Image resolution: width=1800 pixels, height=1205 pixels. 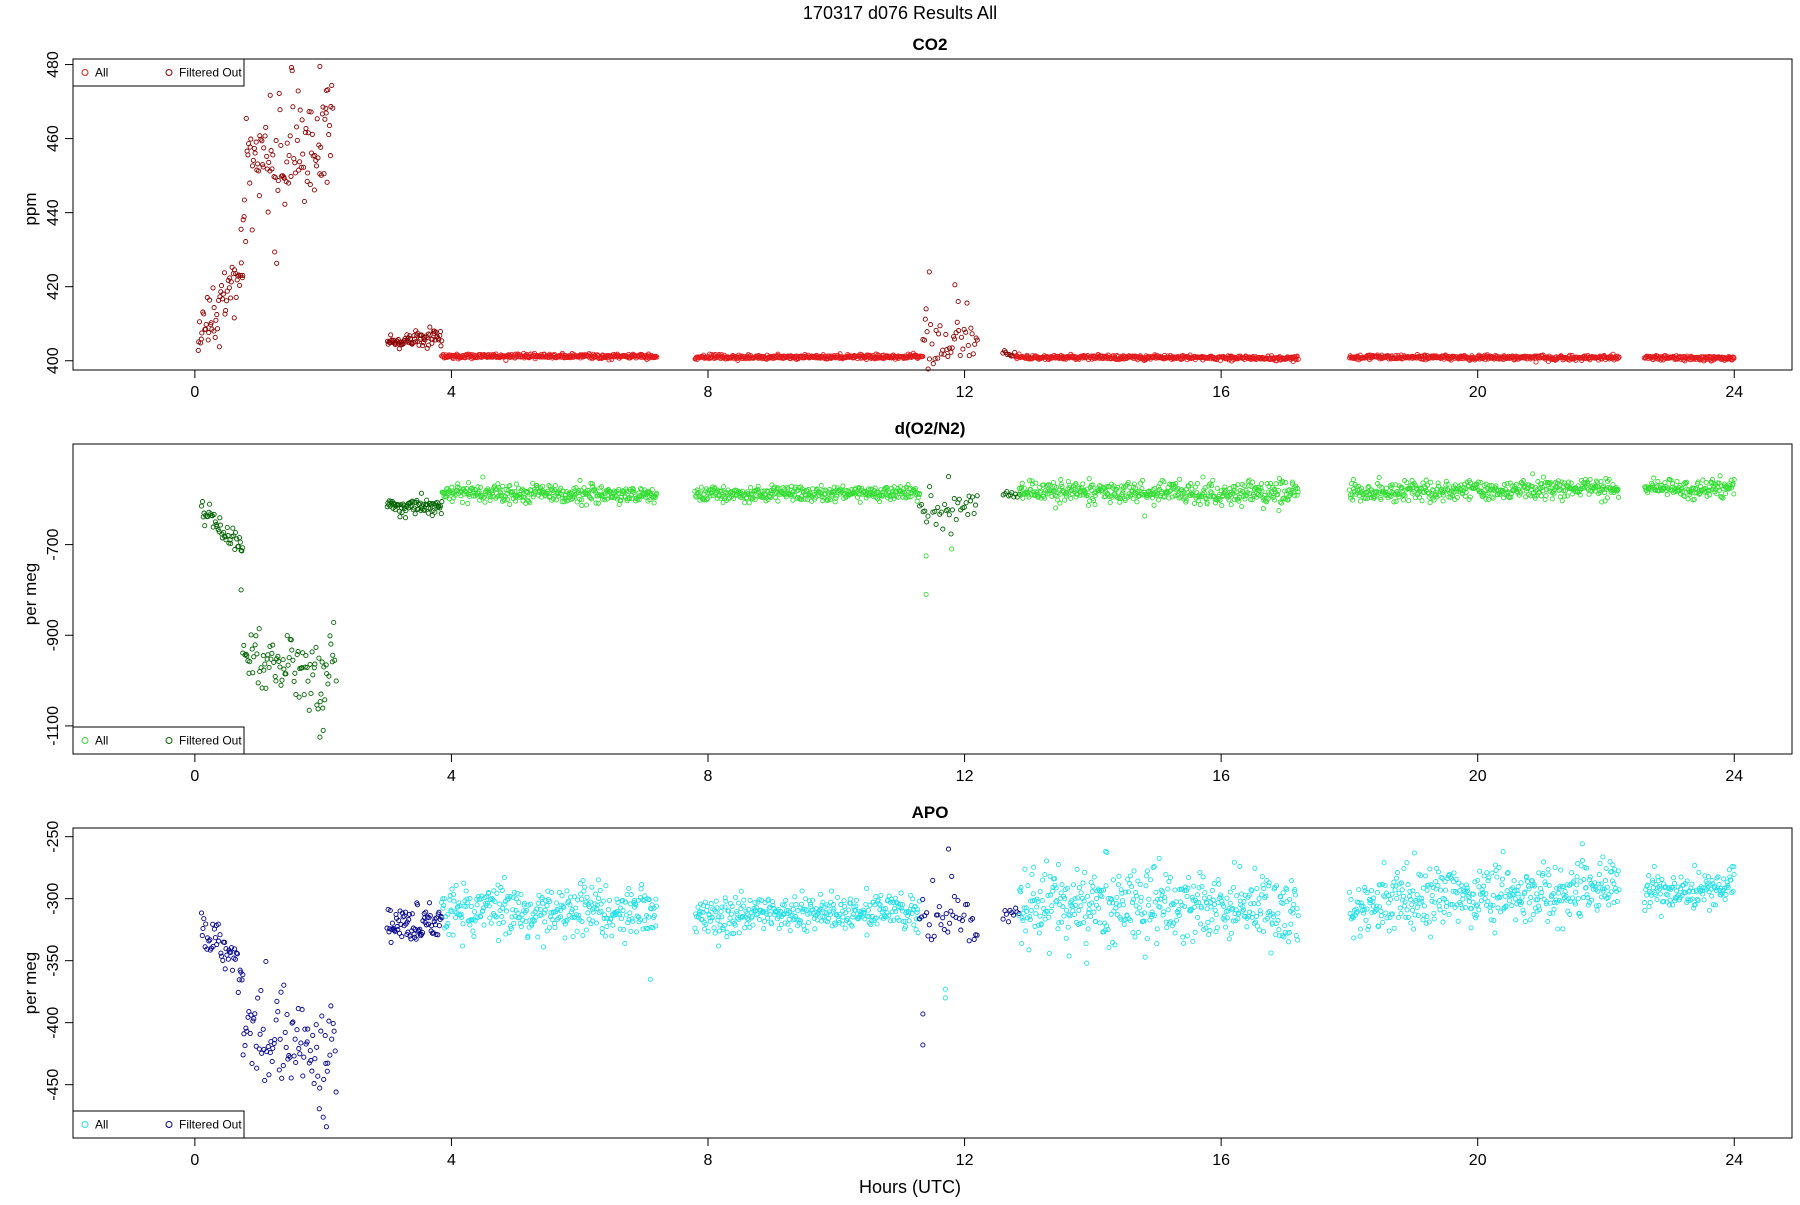 I want to click on o2n2-x-tick-label: 20, so click(x=1478, y=776).